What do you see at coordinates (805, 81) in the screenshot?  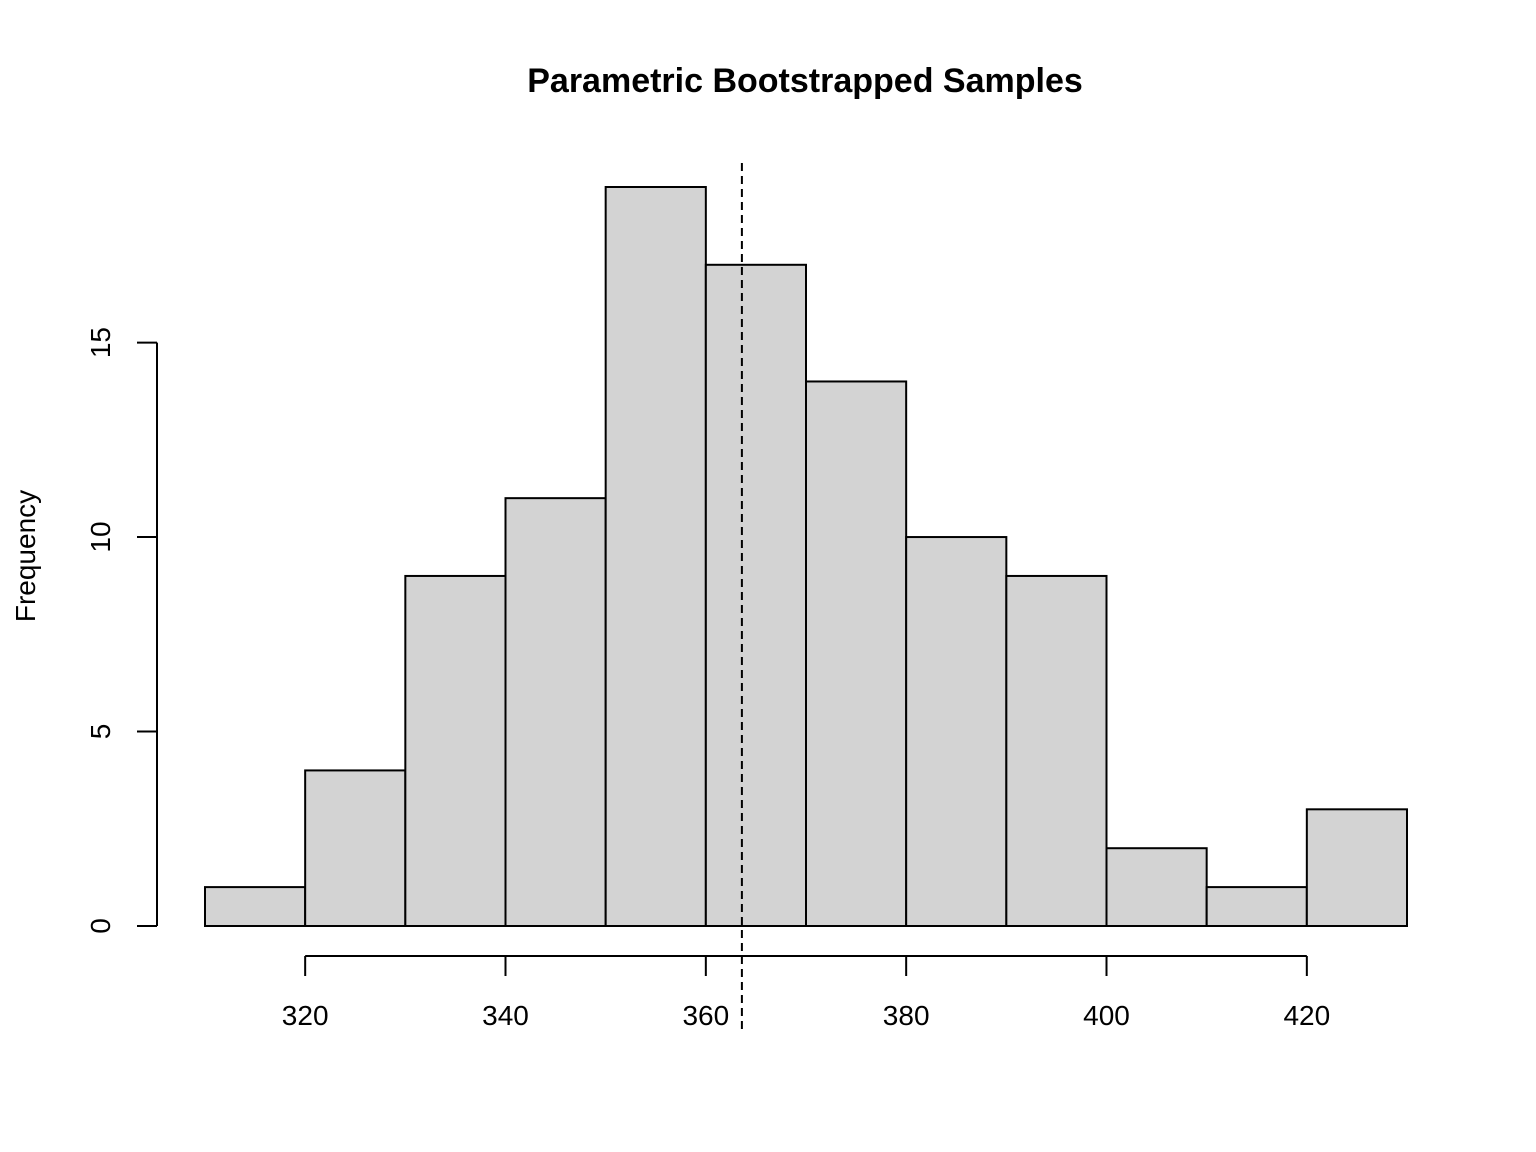 I see `chart-title: Parametric Bootstrapped Samples` at bounding box center [805, 81].